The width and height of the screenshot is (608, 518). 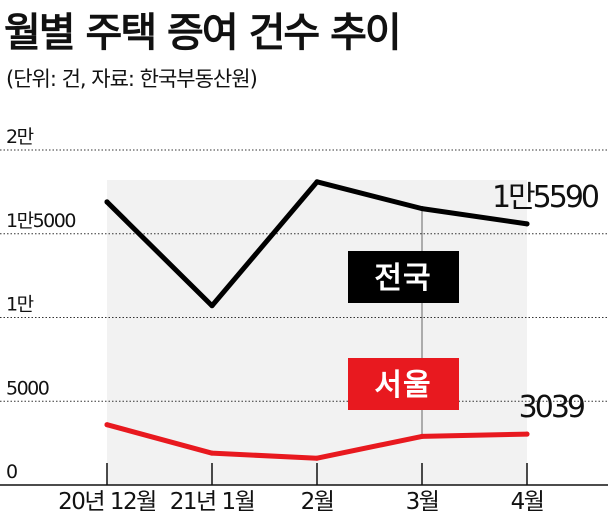 I want to click on legend-national-box, so click(x=403, y=277).